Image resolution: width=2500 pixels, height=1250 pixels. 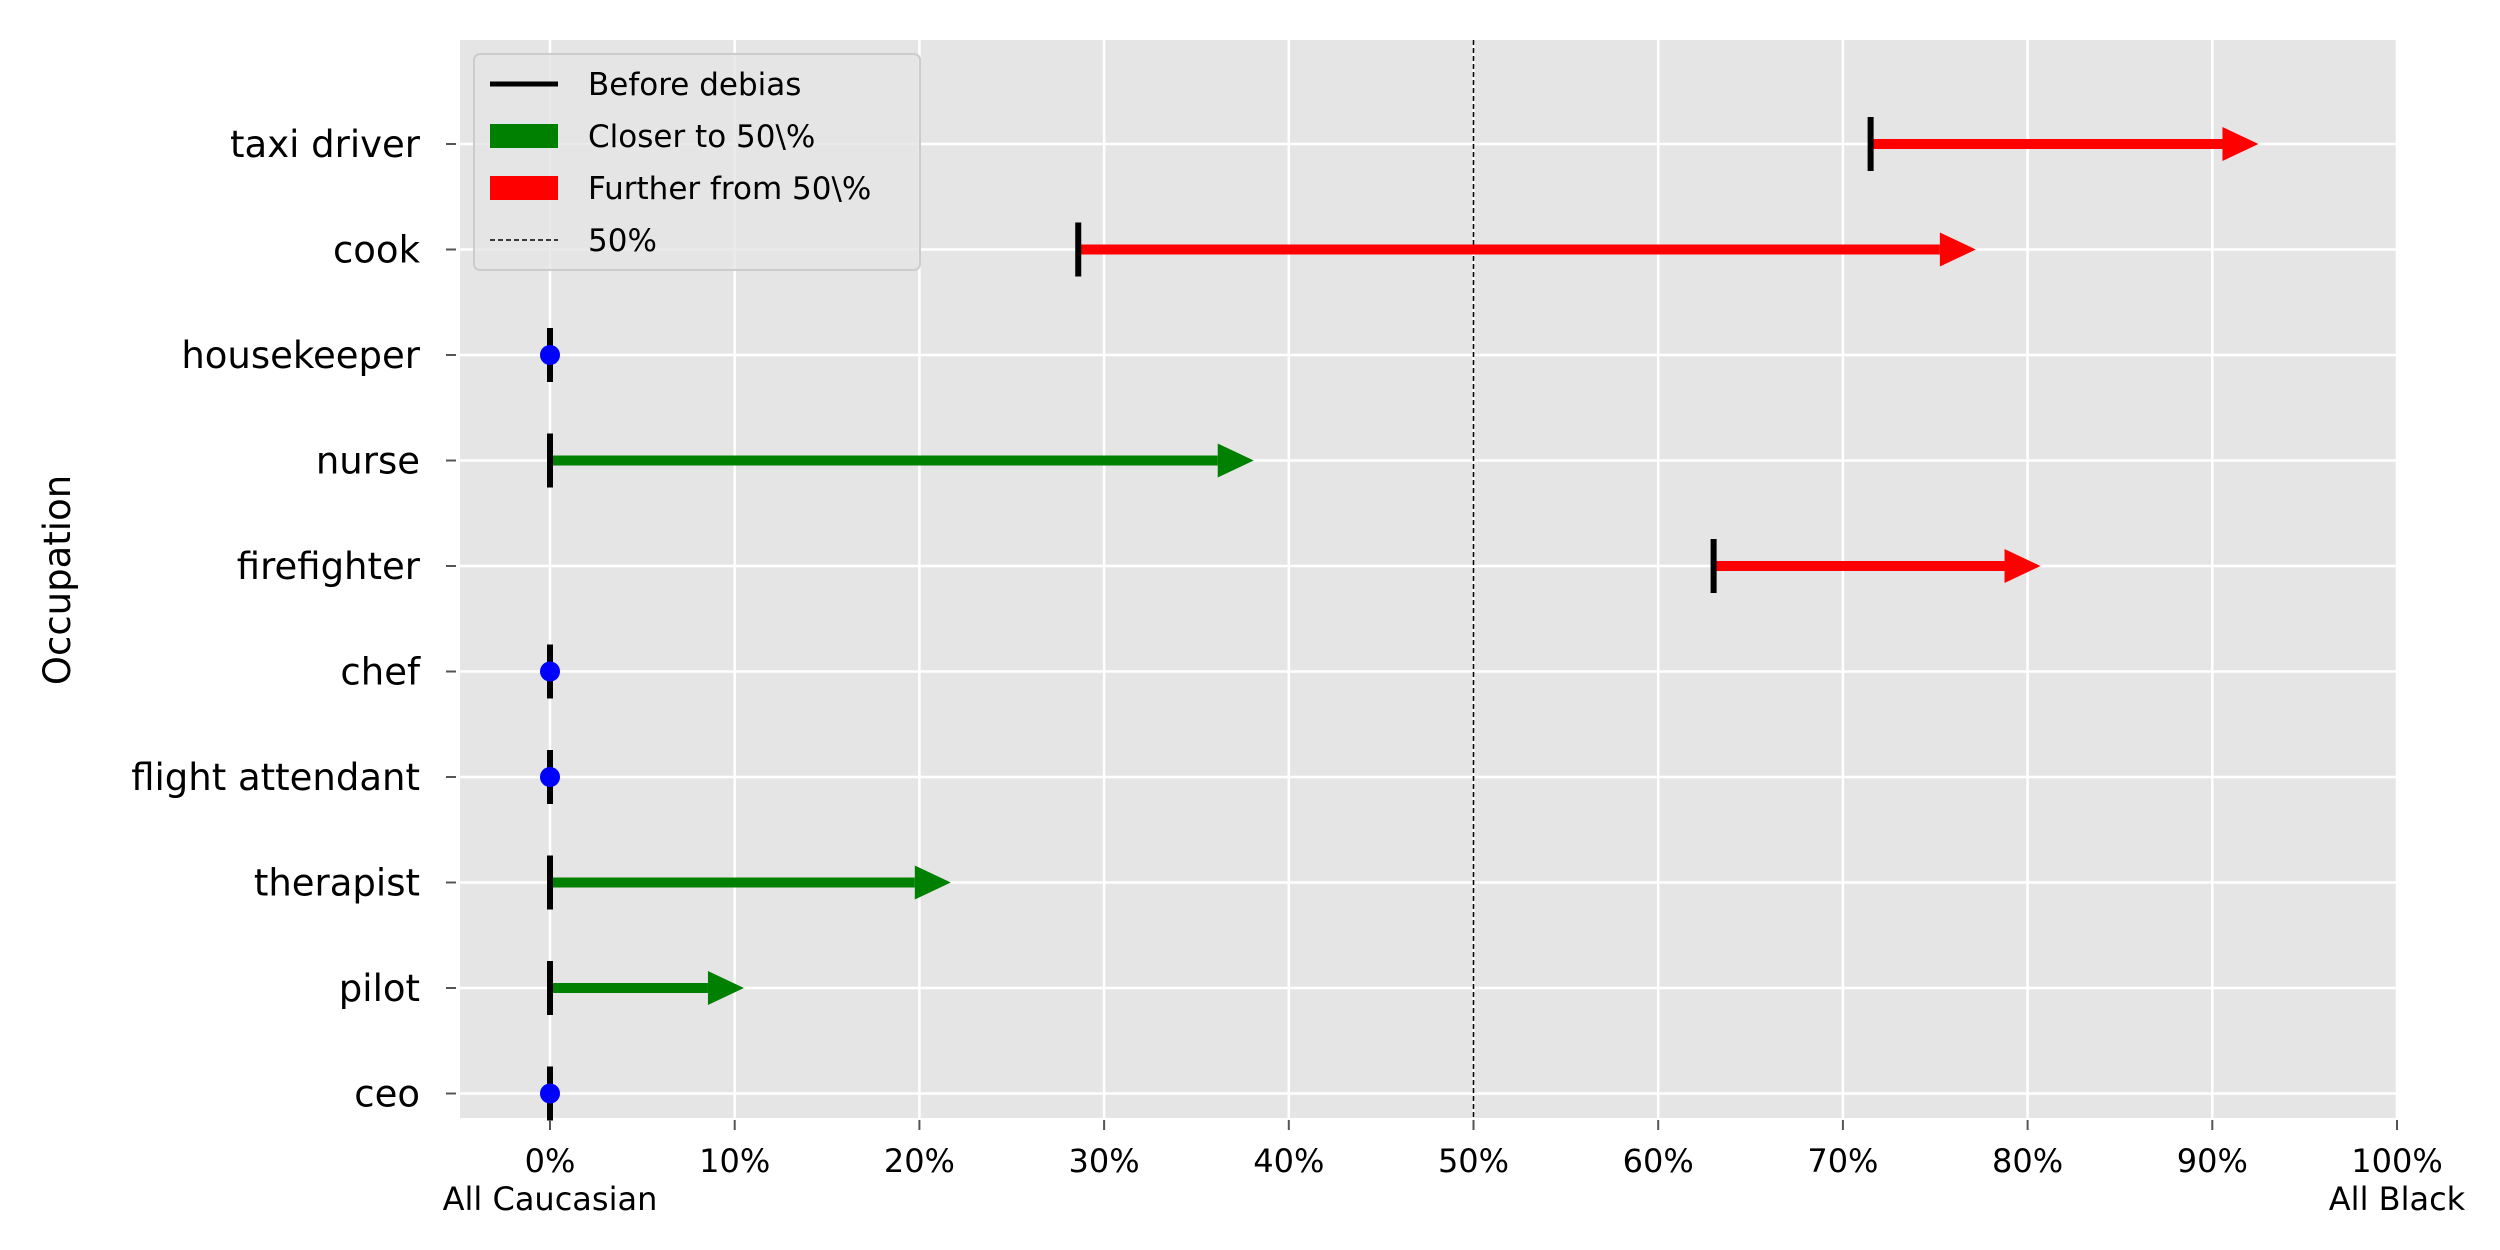 I want to click on x-tick-label: 10%, so click(x=734, y=1161).